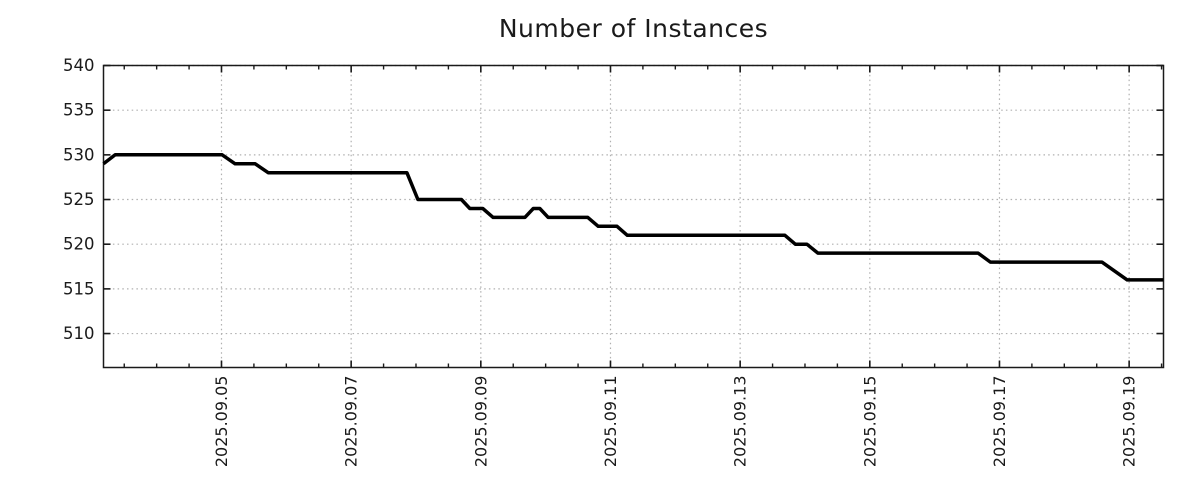  Describe the element at coordinates (351, 422) in the screenshot. I see `x-tick-label: 2025.09.07` at that location.